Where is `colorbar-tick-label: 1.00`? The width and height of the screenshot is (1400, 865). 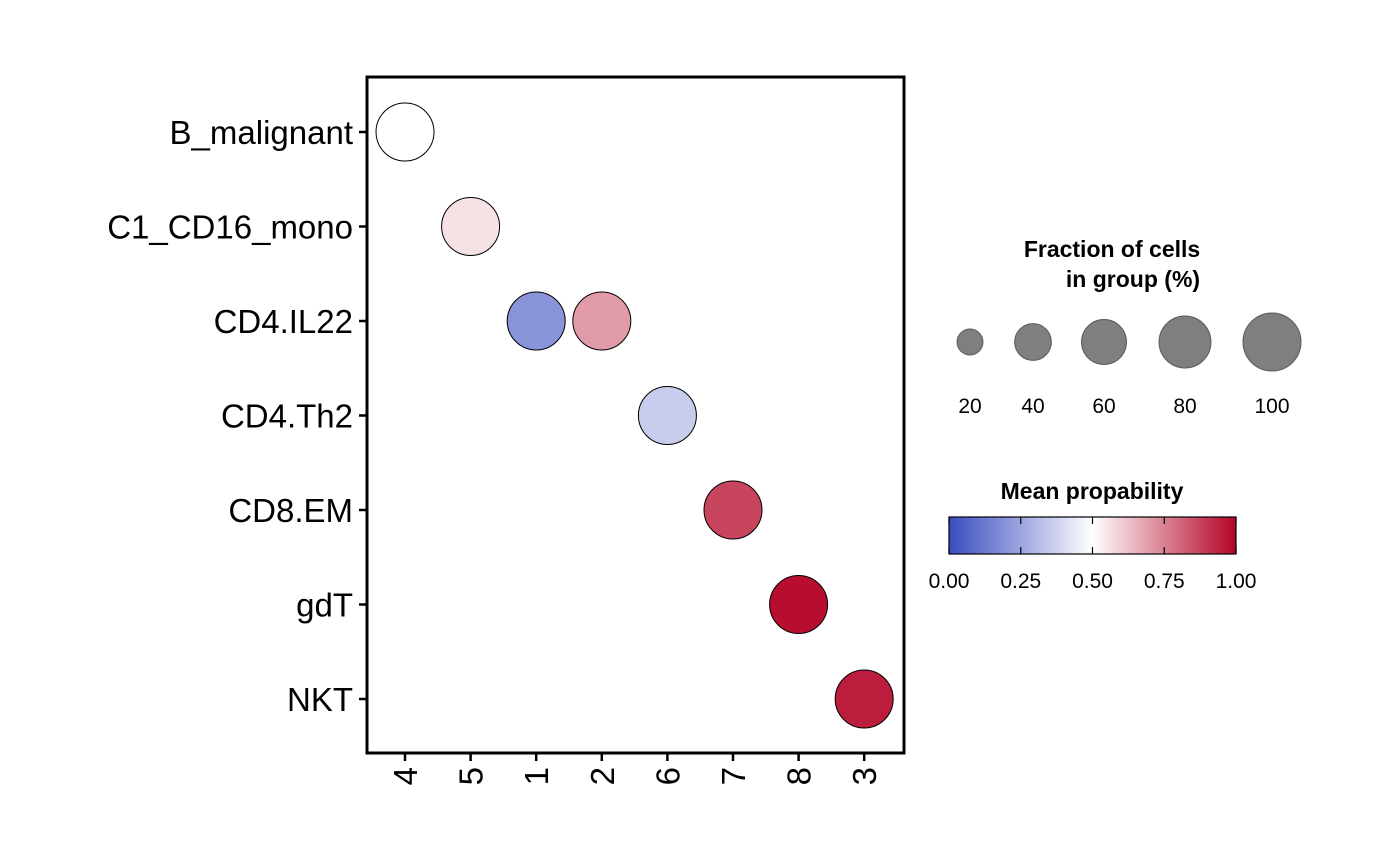 colorbar-tick-label: 1.00 is located at coordinates (1236, 581).